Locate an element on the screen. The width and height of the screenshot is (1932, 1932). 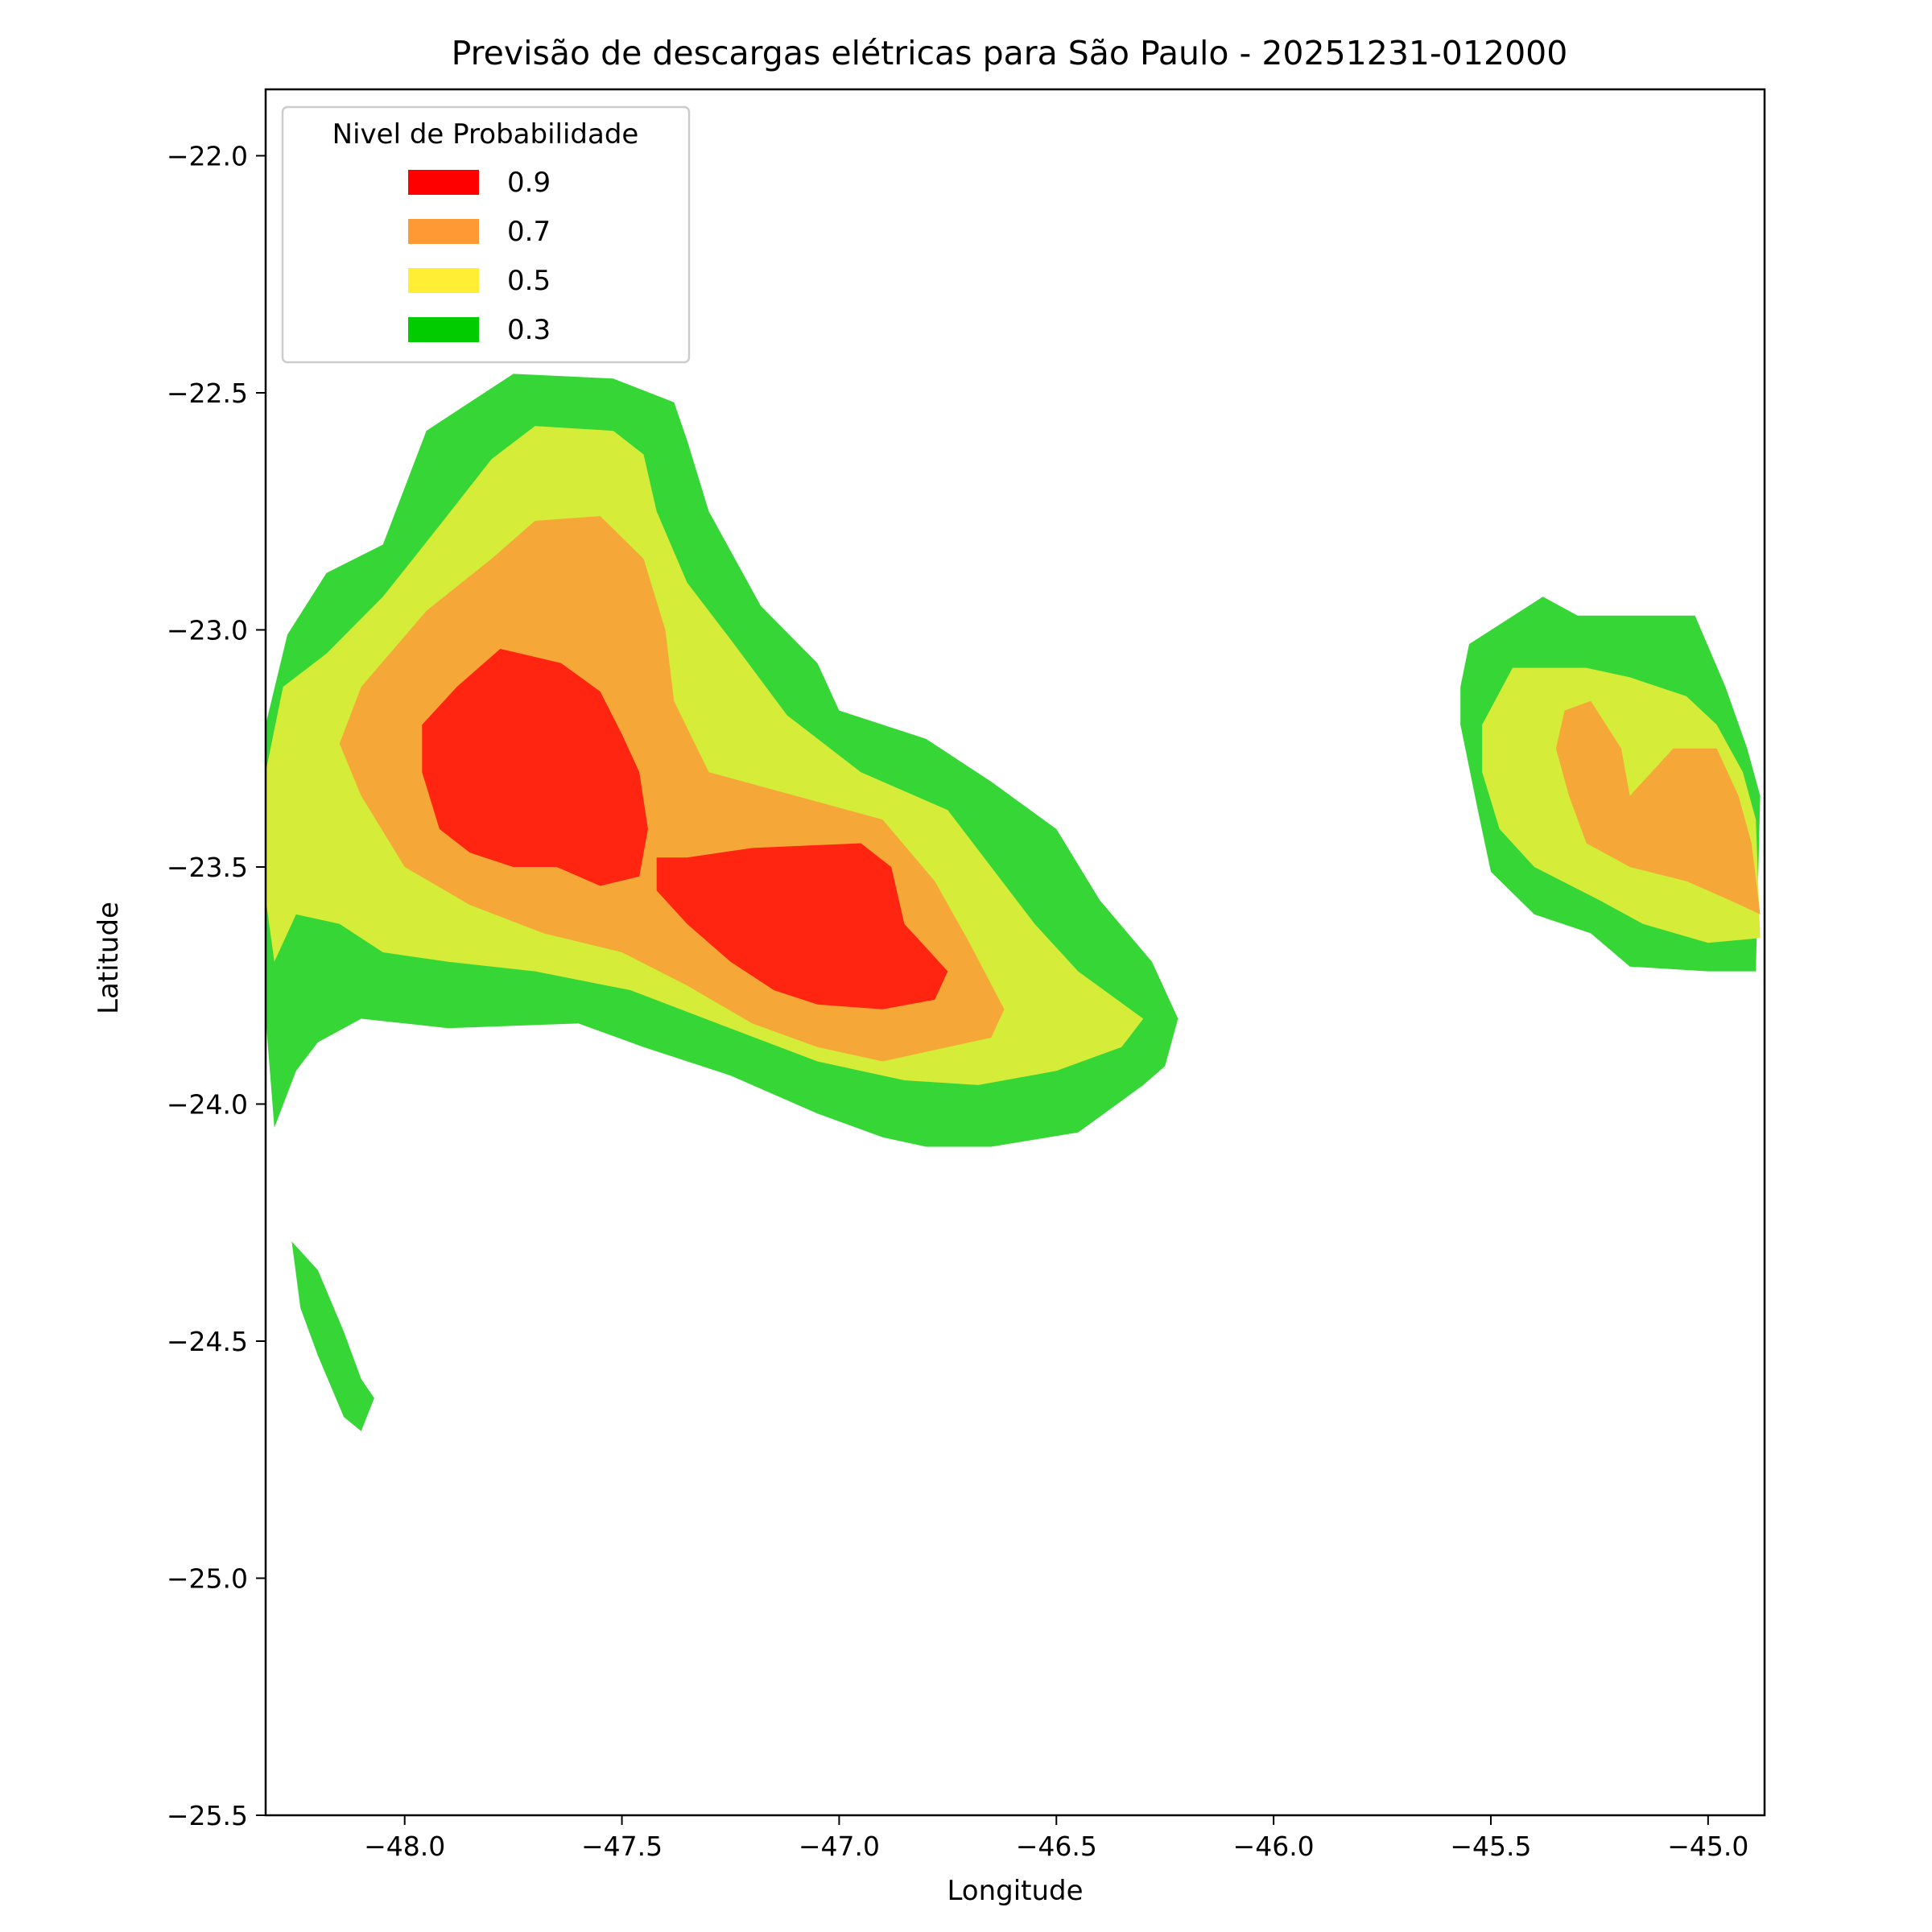
legend-items: 0.9 0.7 0.5 0.3 is located at coordinates (479, 256).